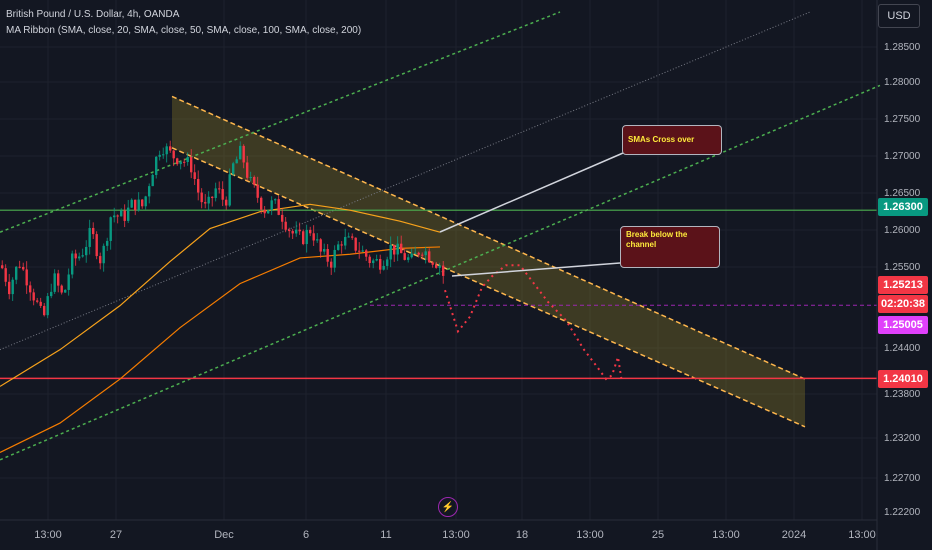  Describe the element at coordinates (903, 285) in the screenshot. I see `last-price-badge: 1.25213` at that location.